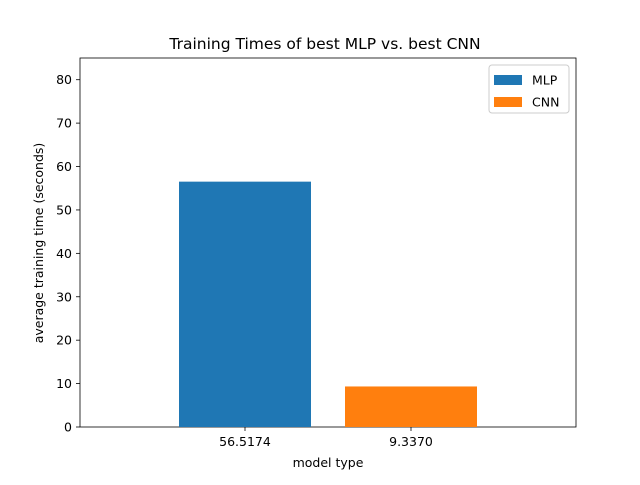  I want to click on y-axis: 0 10 20 30 40 50 60 70 80, so click(68, 253).